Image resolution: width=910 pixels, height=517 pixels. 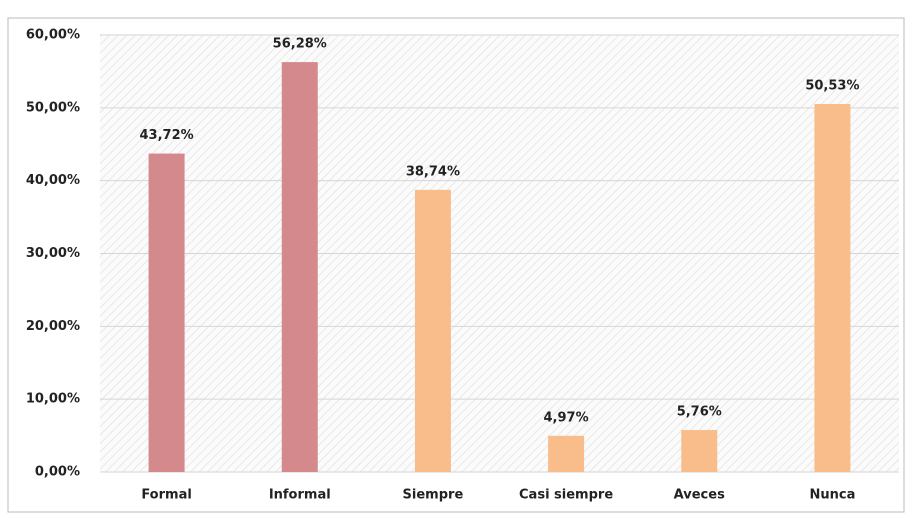 What do you see at coordinates (167, 135) in the screenshot?
I see `value-label: 43,72%` at bounding box center [167, 135].